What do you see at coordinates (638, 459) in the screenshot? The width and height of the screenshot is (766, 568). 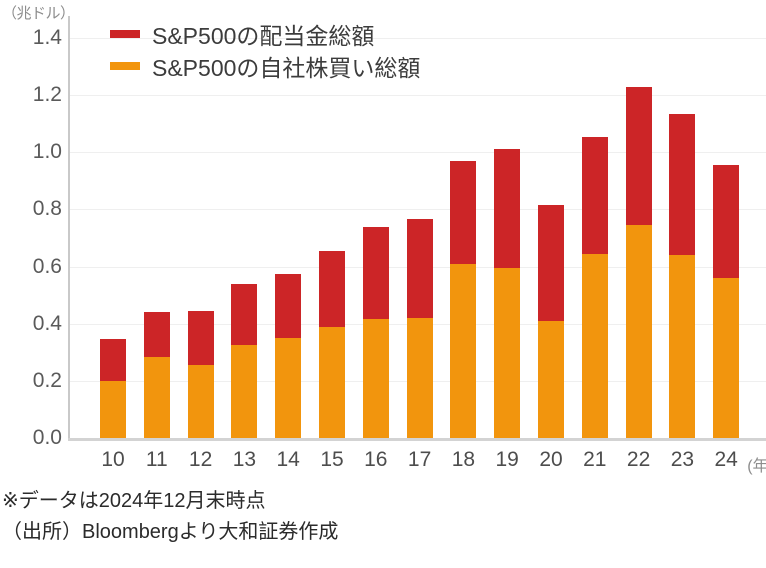 I see `x-axis-tick-label-22: 22` at bounding box center [638, 459].